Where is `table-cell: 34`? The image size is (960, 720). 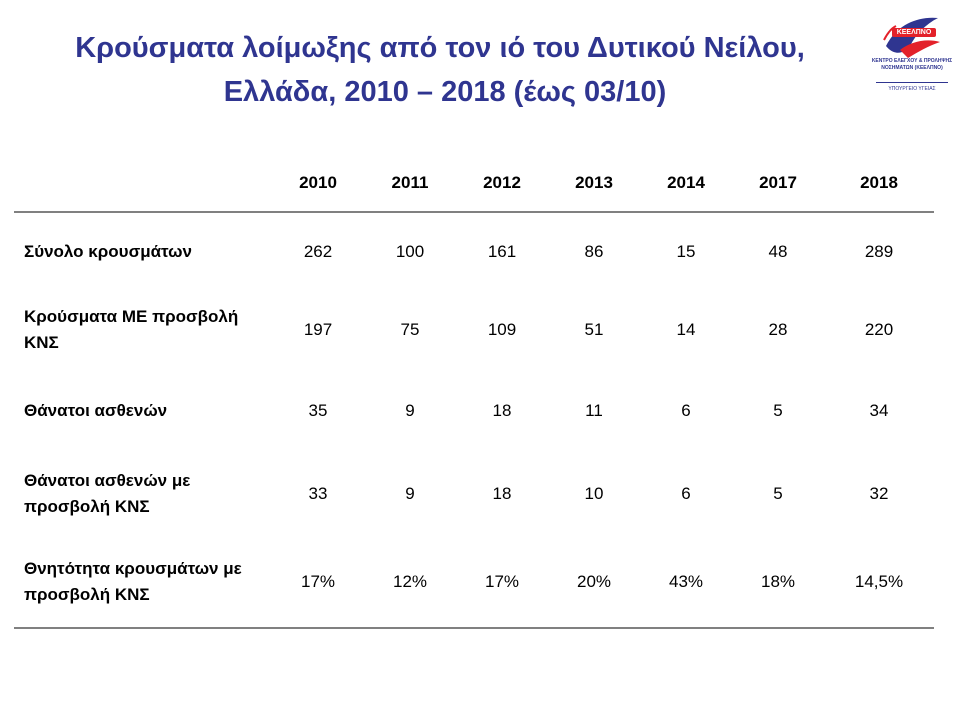
table-cell: 34 is located at coordinates (879, 410).